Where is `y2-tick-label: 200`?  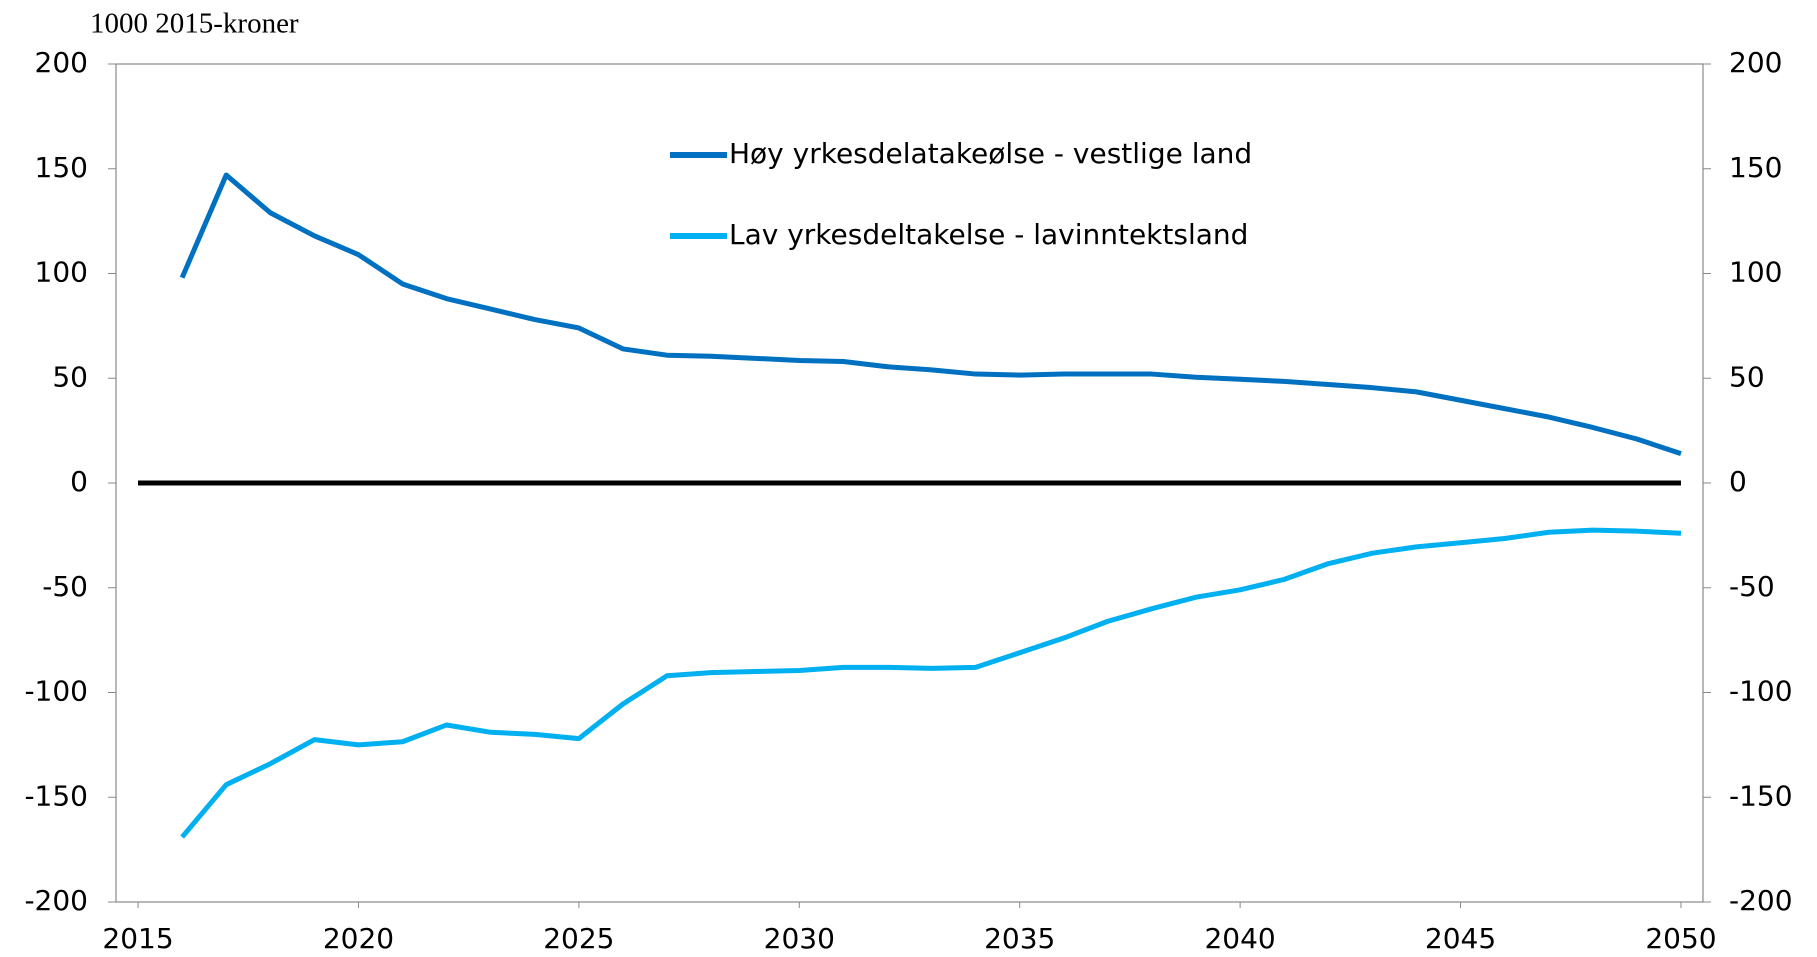 y2-tick-label: 200 is located at coordinates (1755, 62).